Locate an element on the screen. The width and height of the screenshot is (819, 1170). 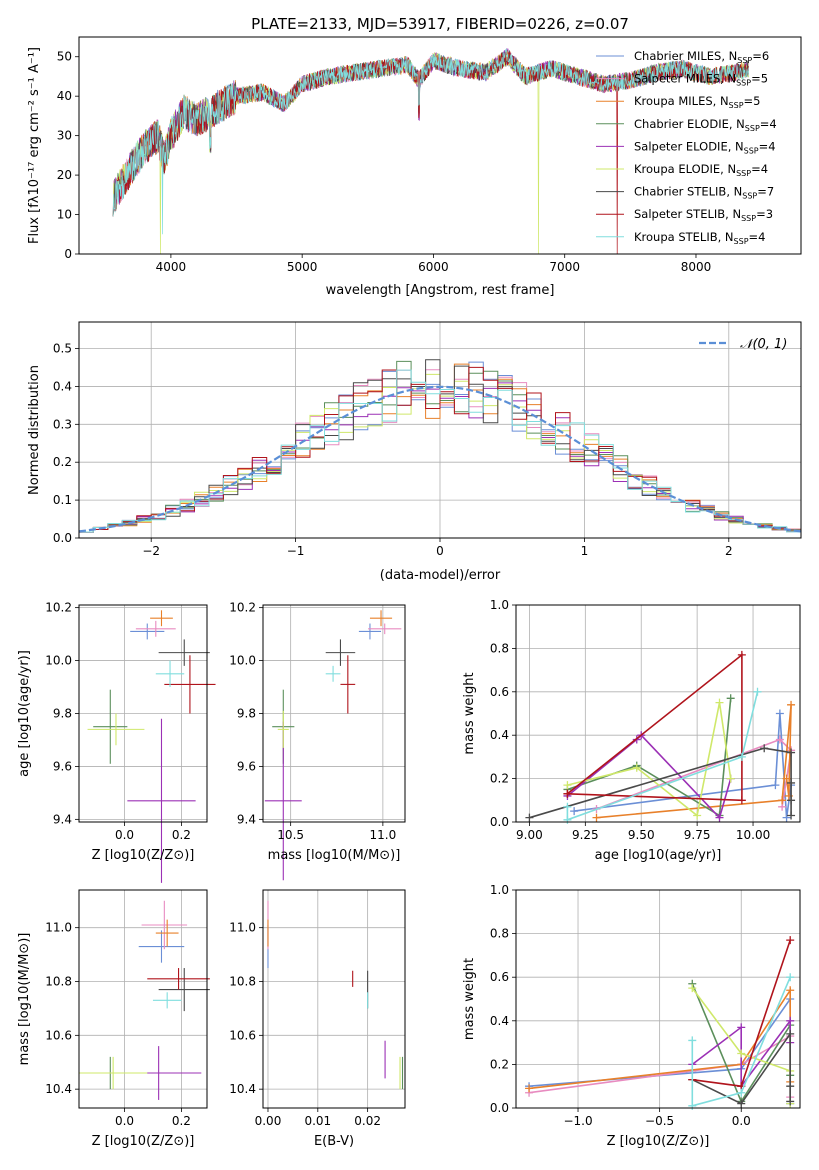
y-axis-label: mass [log10(M/M⊙)] is located at coordinates (24, 999).